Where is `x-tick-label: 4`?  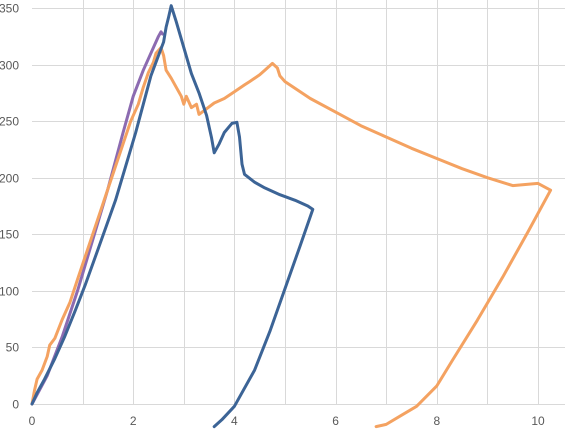 x-tick-label: 4 is located at coordinates (234, 421).